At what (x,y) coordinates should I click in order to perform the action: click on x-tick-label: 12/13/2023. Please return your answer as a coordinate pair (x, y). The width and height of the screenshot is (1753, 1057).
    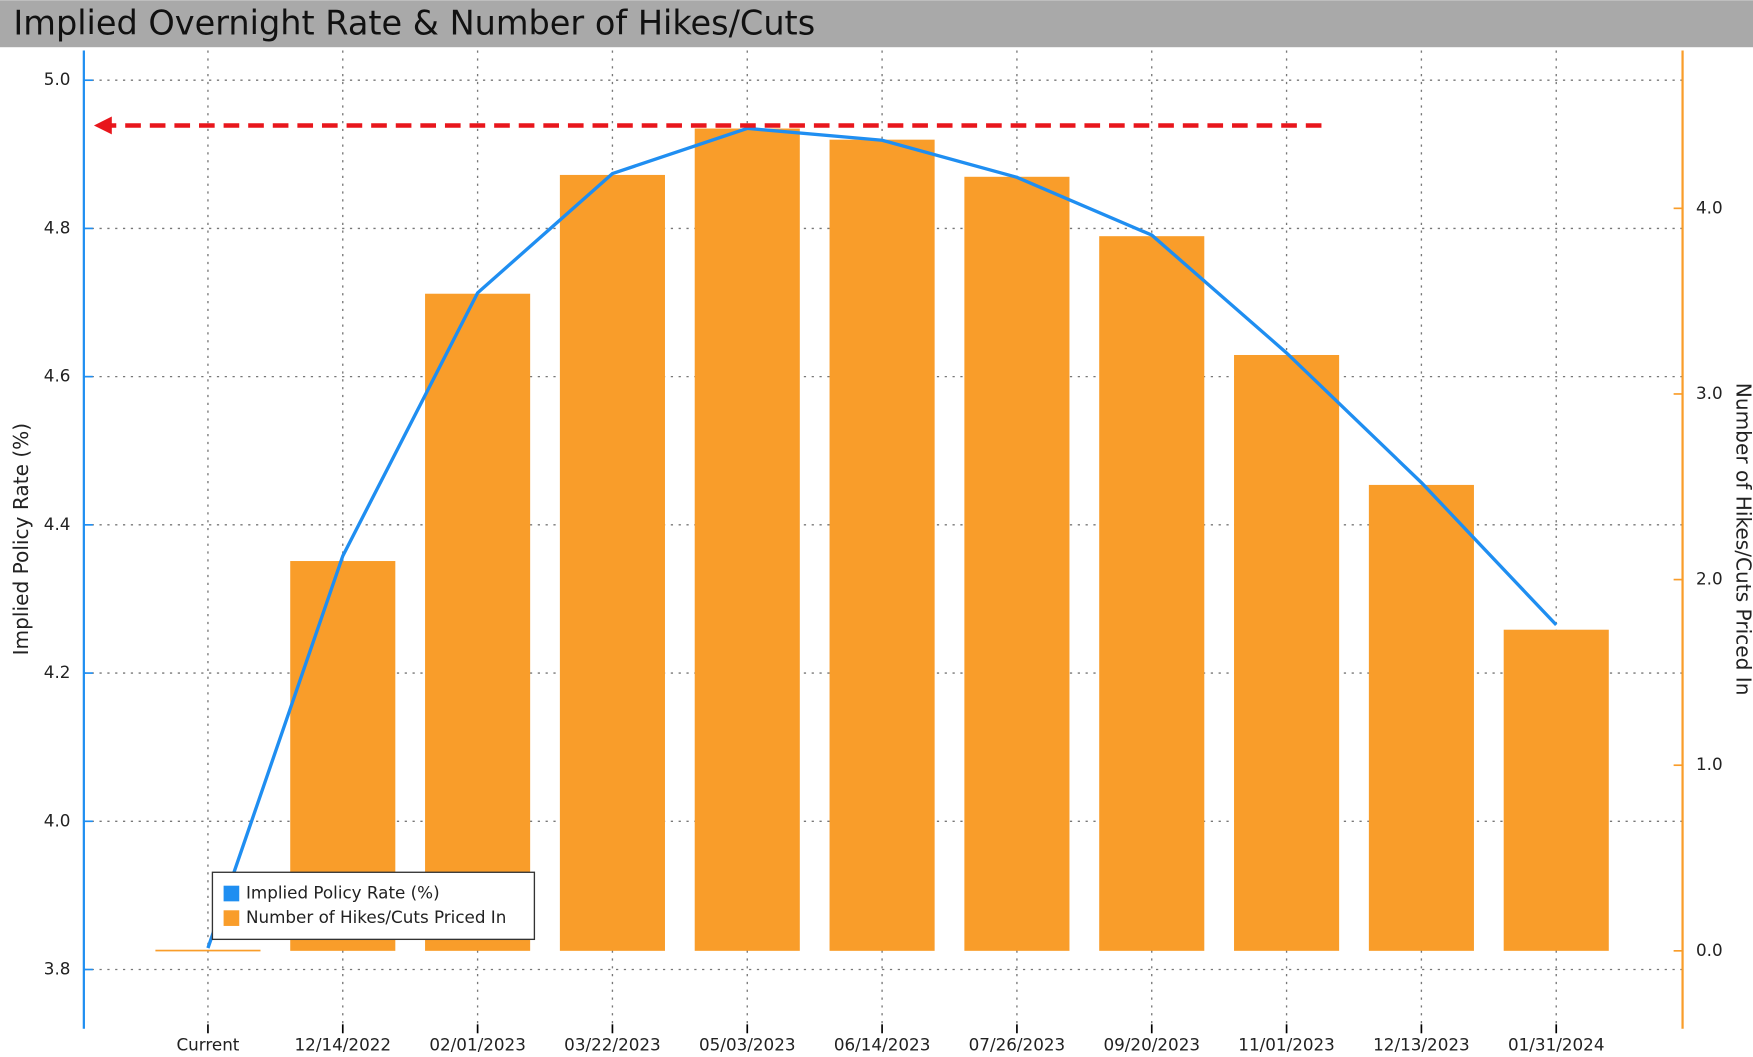
    Looking at the image, I should click on (1421, 1045).